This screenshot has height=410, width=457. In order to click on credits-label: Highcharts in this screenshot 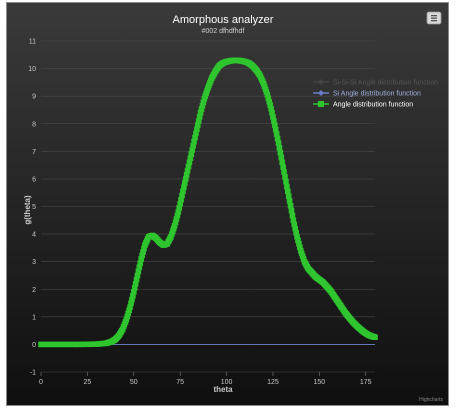, I will do `click(431, 400)`.